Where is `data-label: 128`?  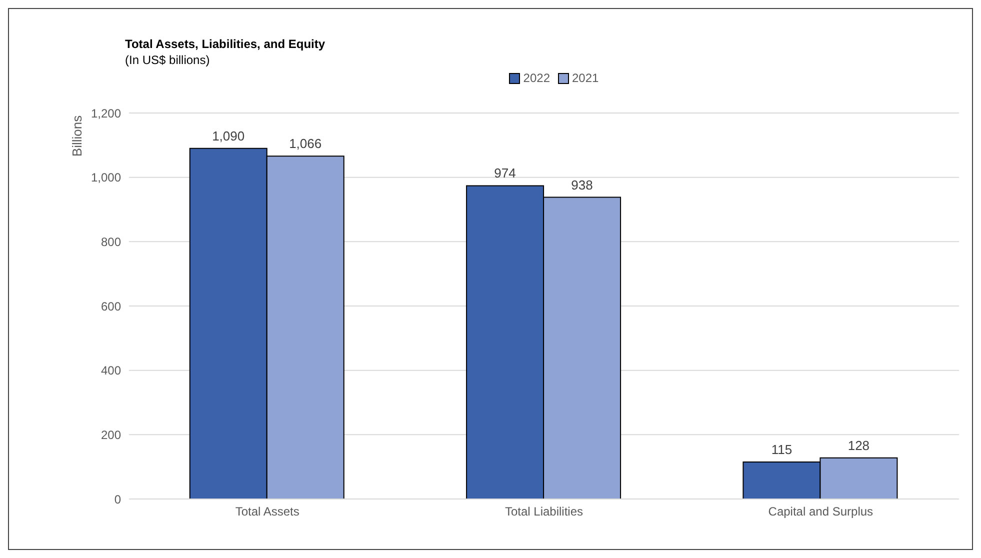 data-label: 128 is located at coordinates (859, 445).